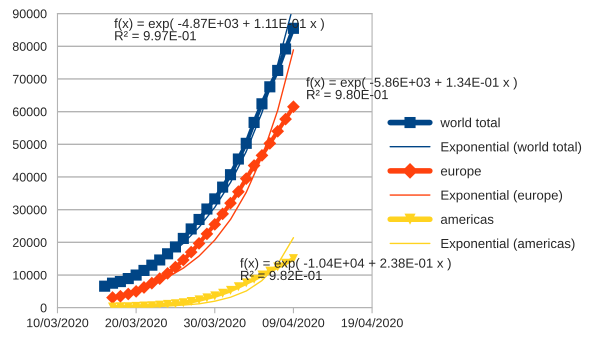 This screenshot has height=340, width=605. I want to click on legend-label: americas, so click(467, 219).